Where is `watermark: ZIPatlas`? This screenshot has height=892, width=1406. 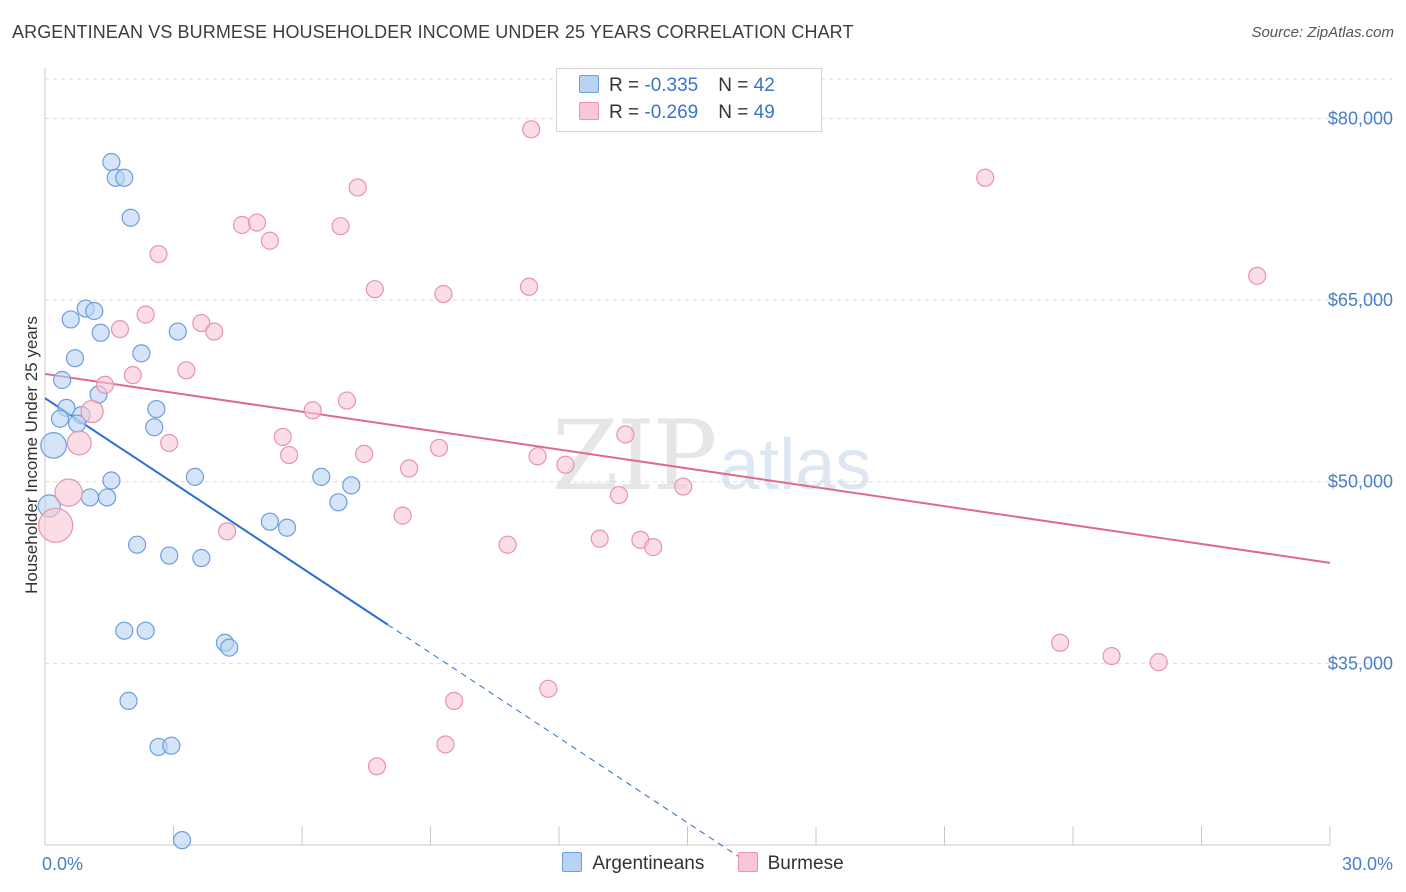 watermark: ZIPatlas is located at coordinates (711, 456).